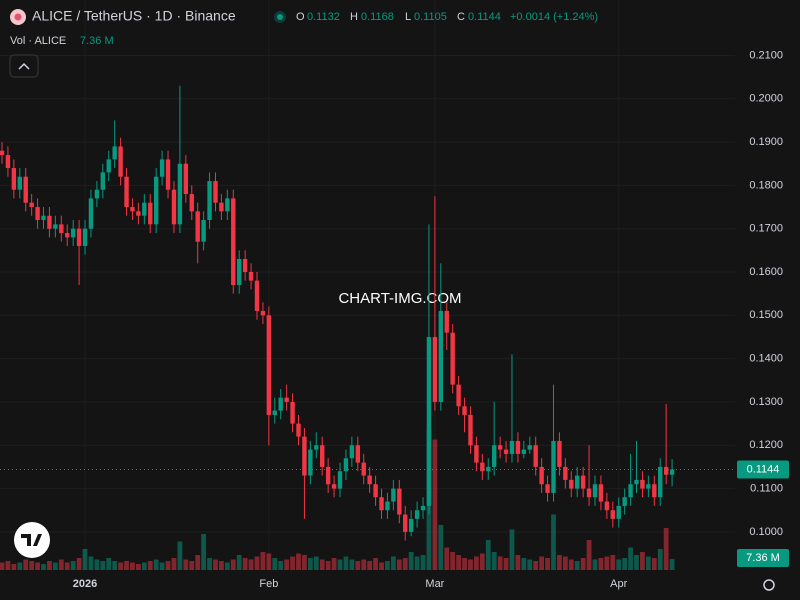 This screenshot has width=800, height=600. Describe the element at coordinates (300, 17) in the screenshot. I see `open-label: O` at that location.